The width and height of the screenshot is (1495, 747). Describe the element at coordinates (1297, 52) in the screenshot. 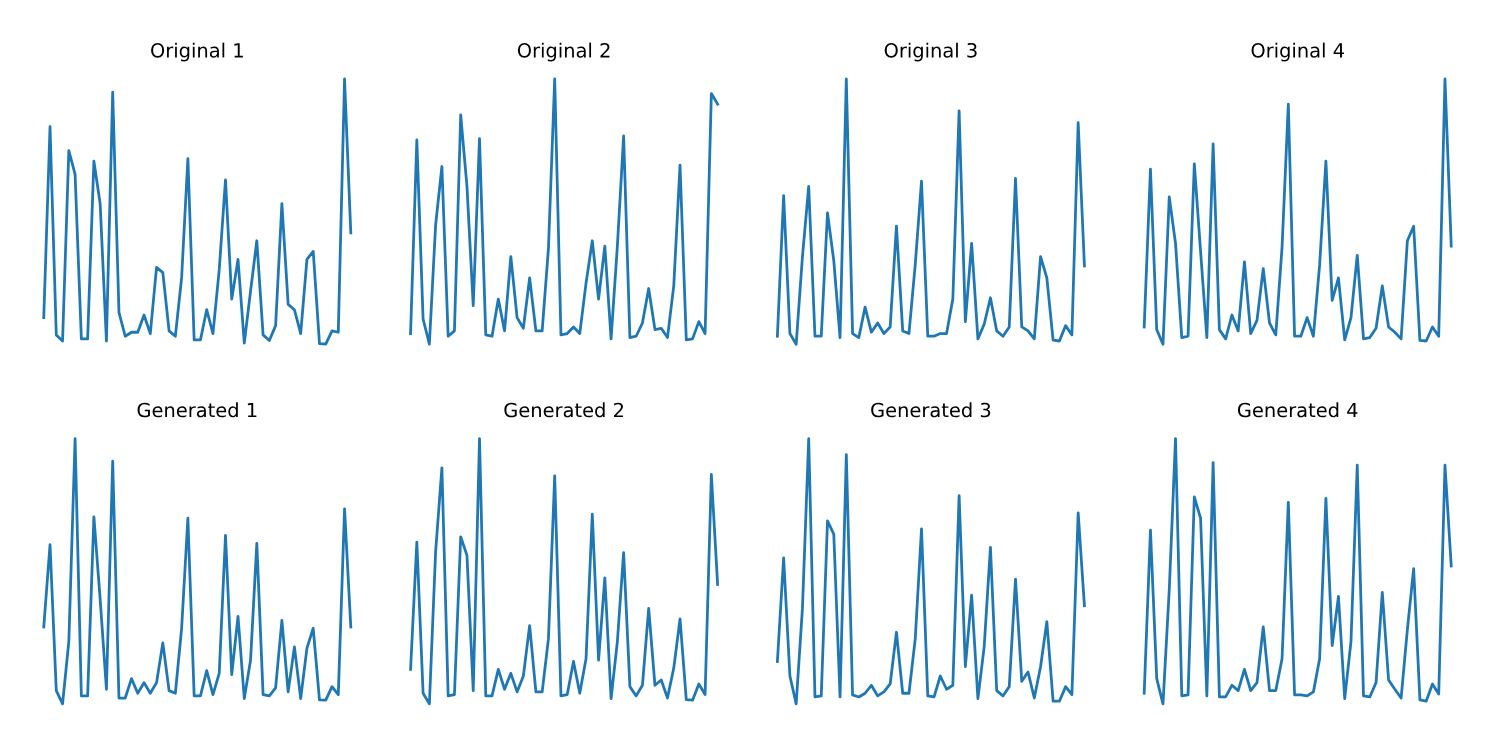

I see `chart-title: Original 4` at that location.